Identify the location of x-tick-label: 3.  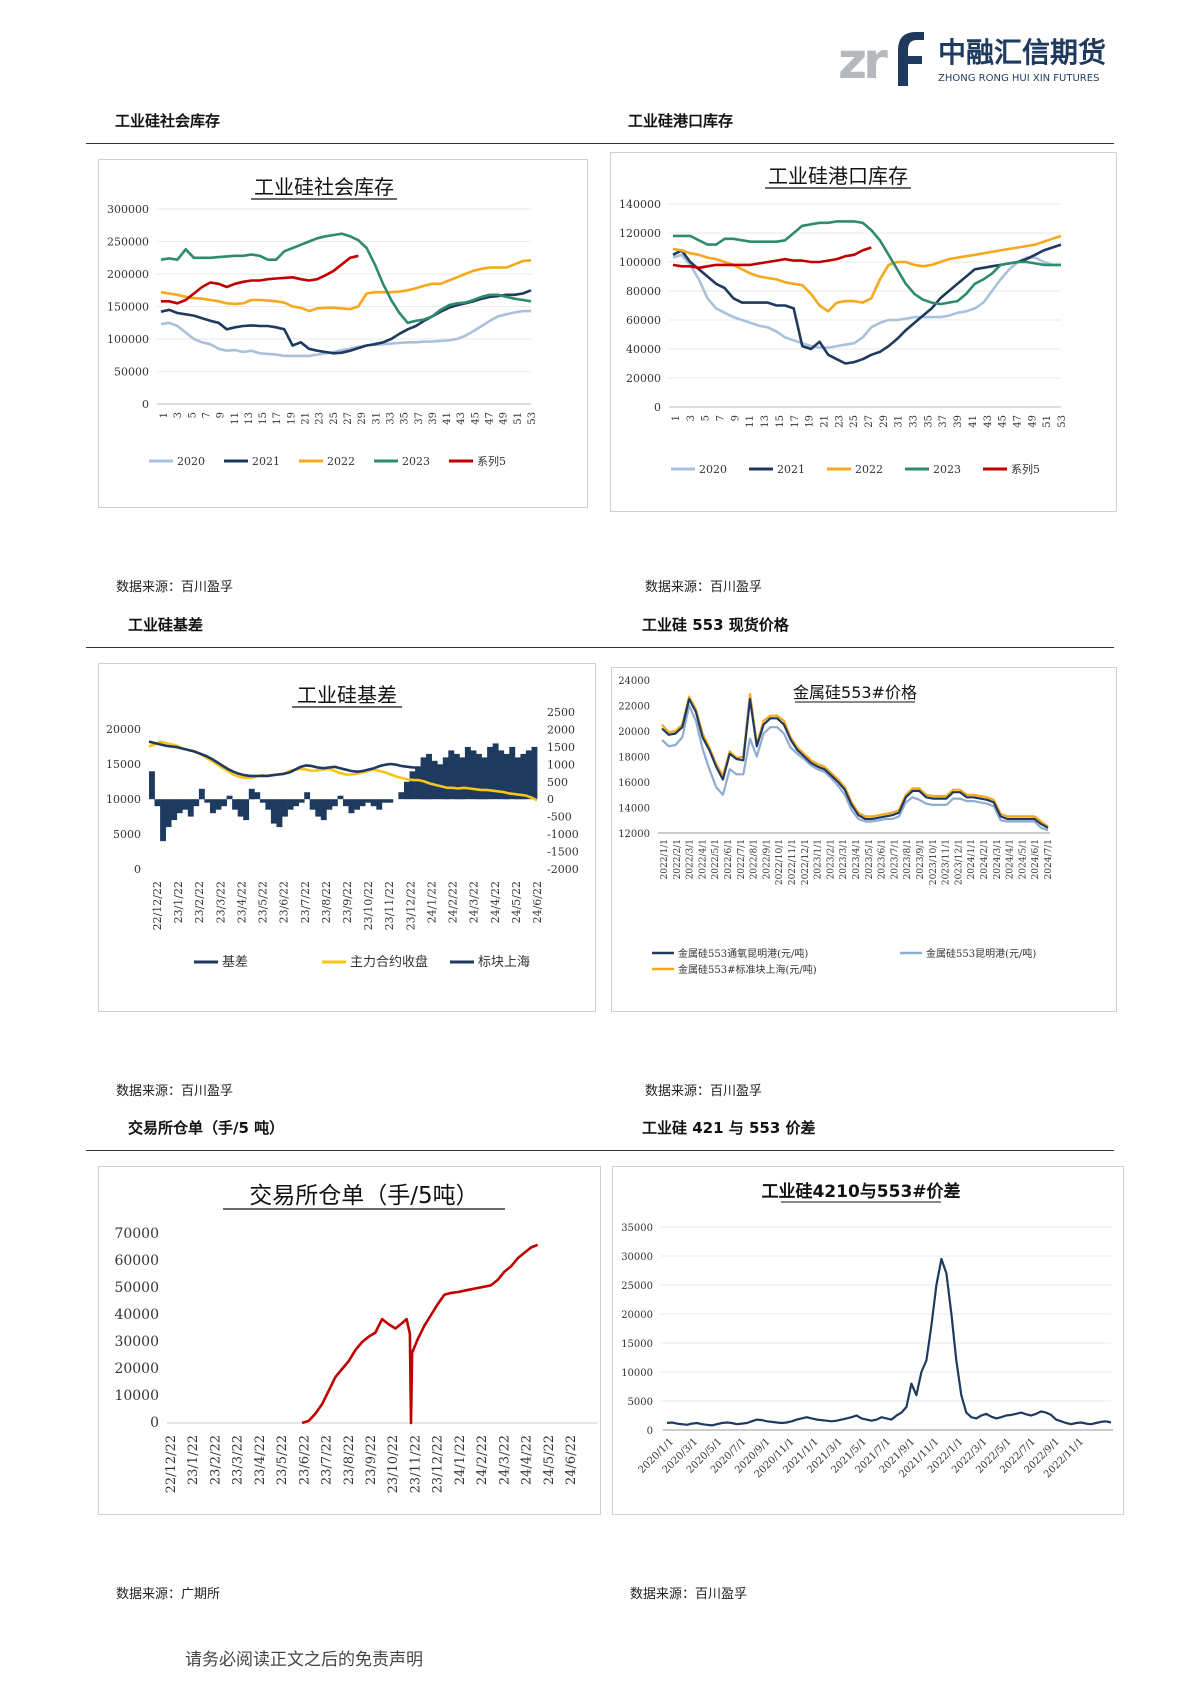
(691, 418).